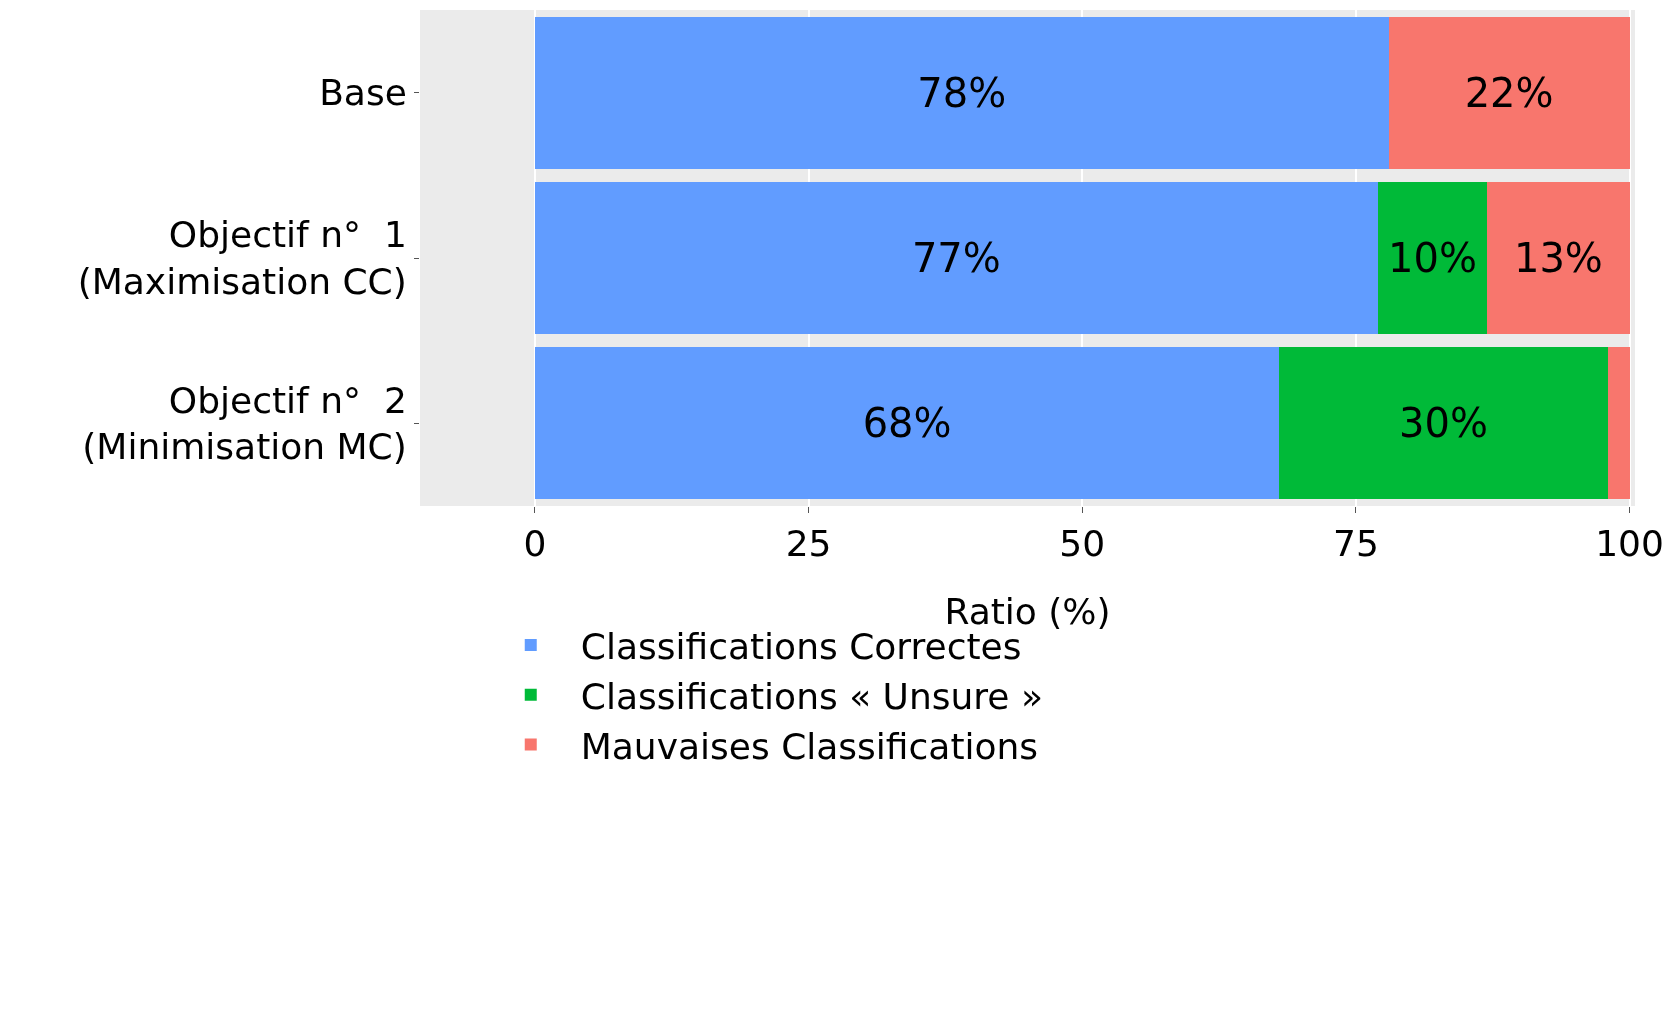 This screenshot has width=1675, height=1026. Describe the element at coordinates (811, 696) in the screenshot. I see `legend-label: Classifications « Unsure »` at that location.